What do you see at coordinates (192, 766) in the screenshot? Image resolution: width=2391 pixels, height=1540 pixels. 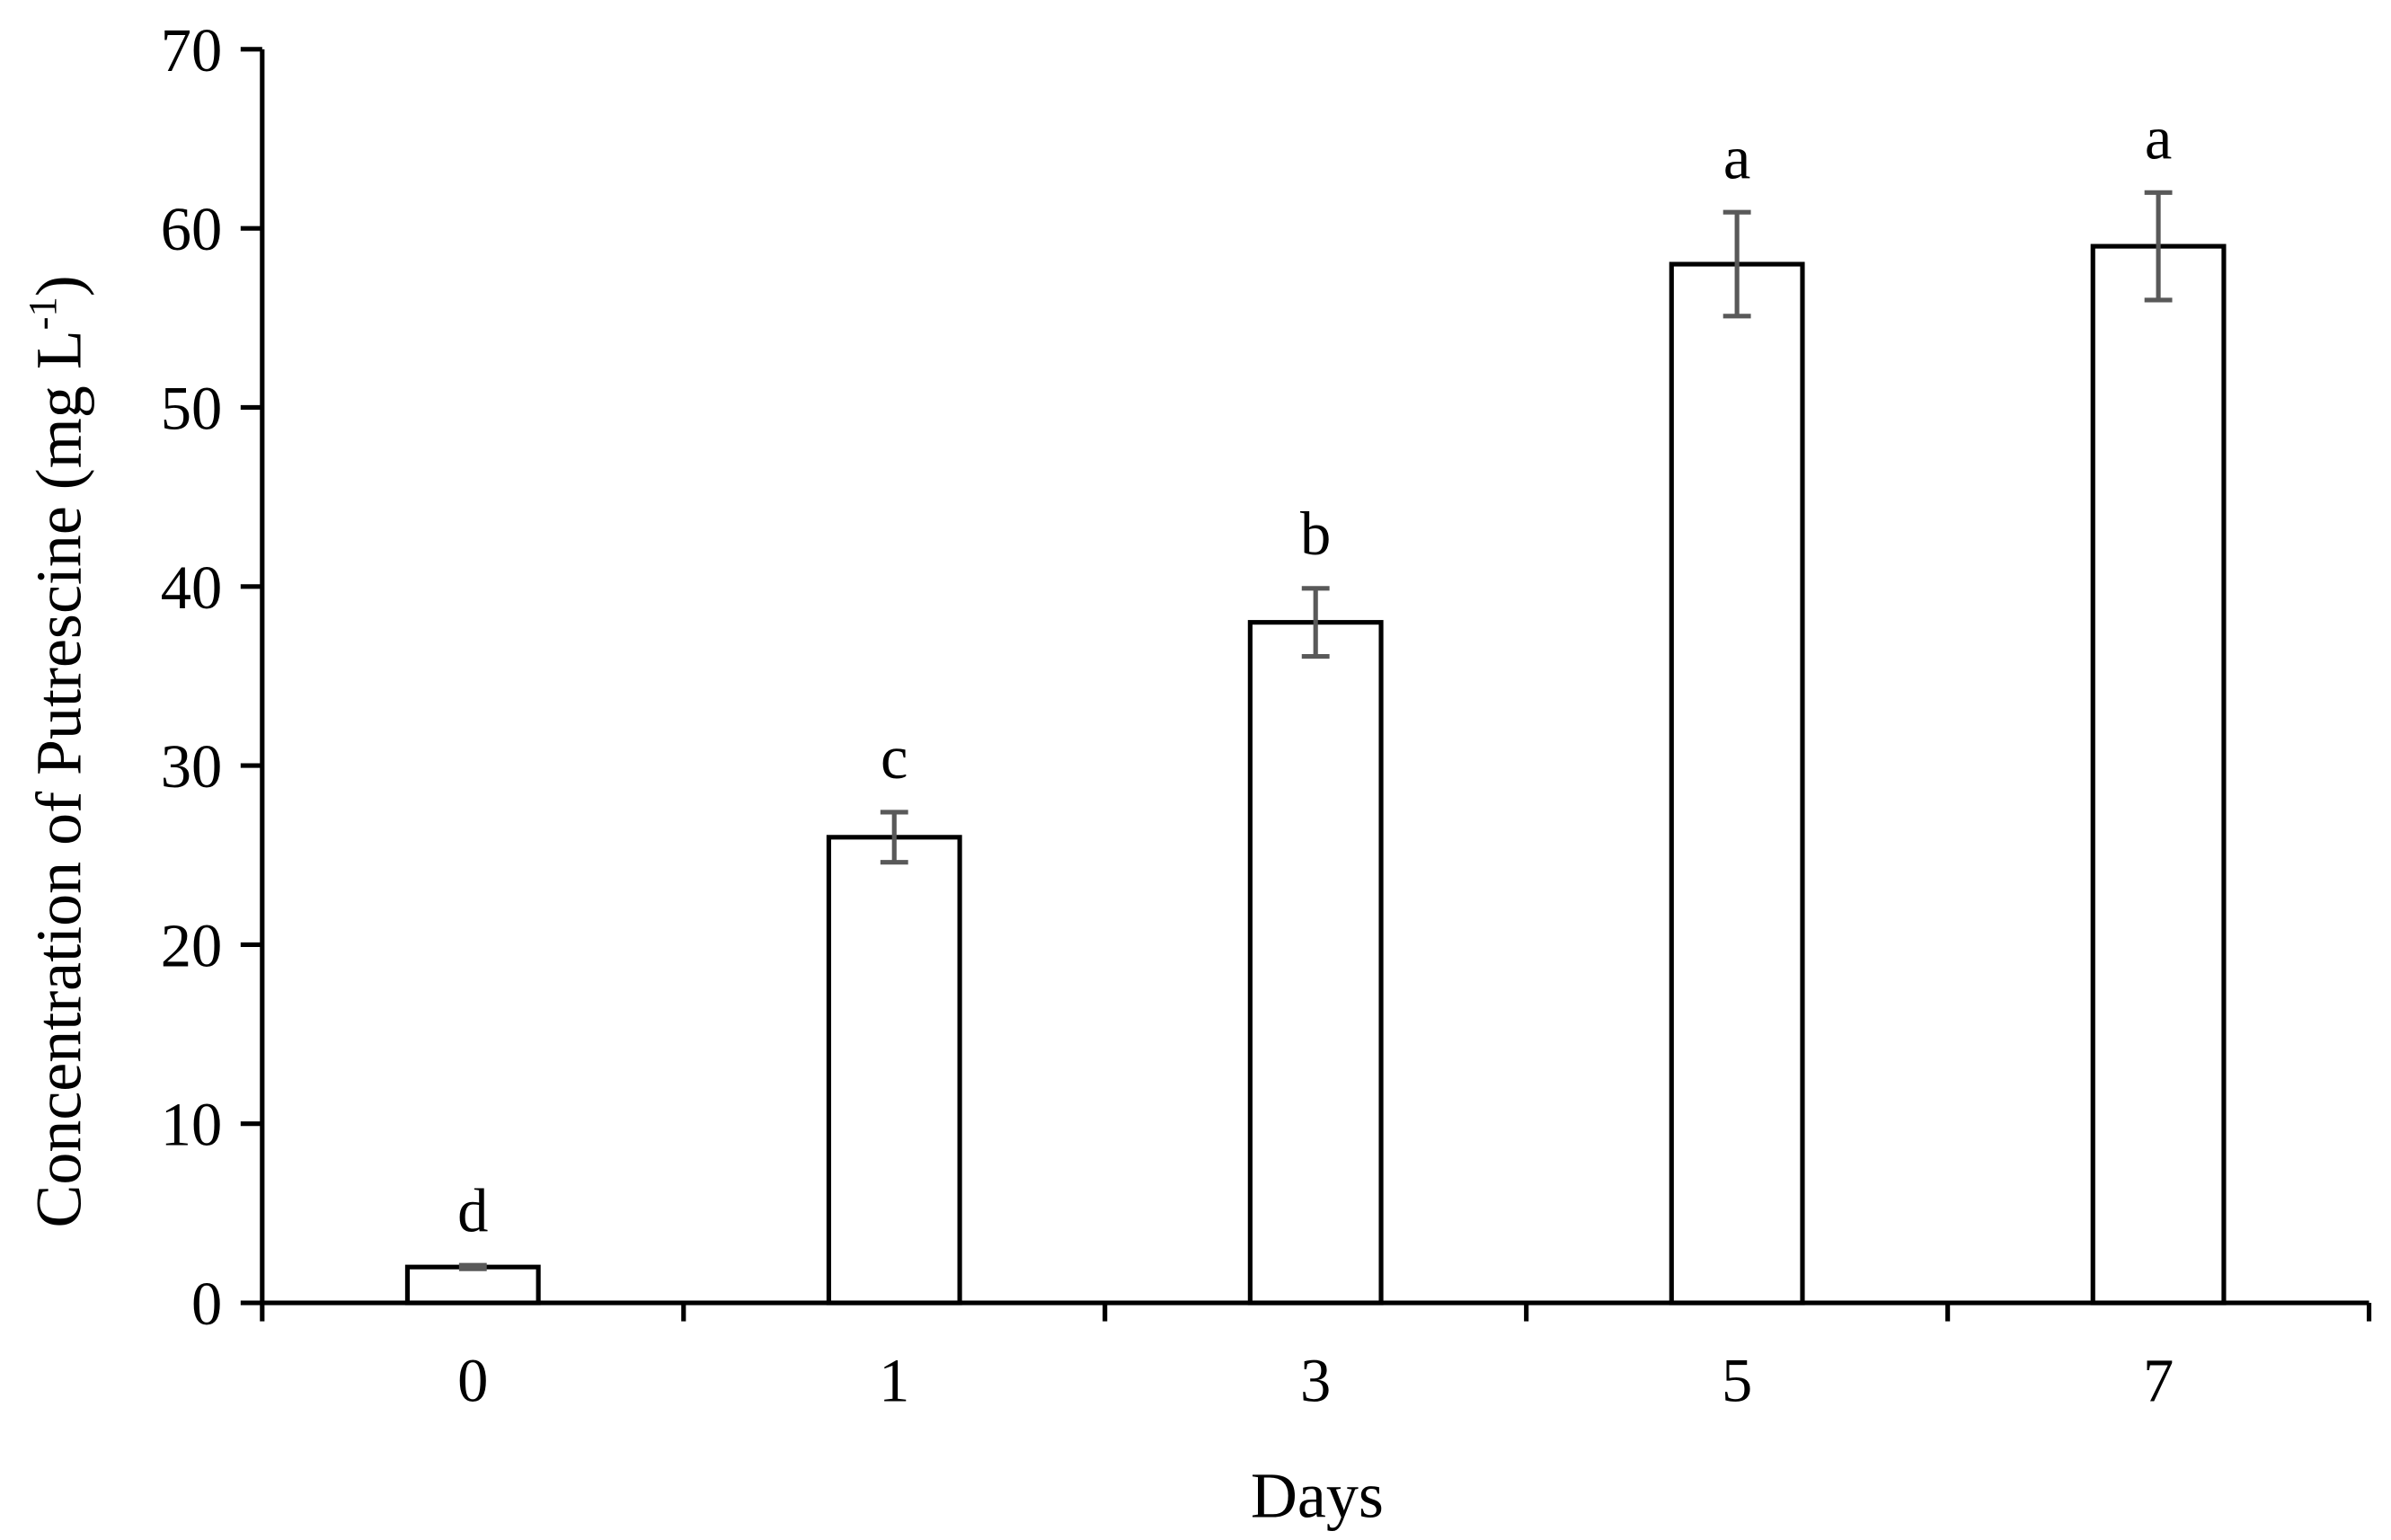 I see `y-tick-label: 30` at bounding box center [192, 766].